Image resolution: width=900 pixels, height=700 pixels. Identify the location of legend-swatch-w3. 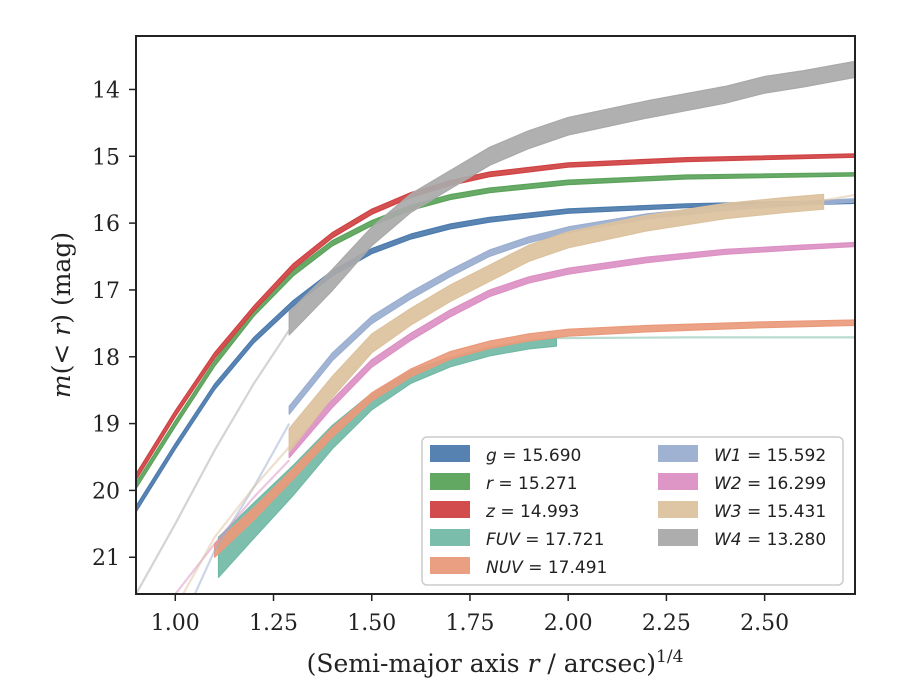
(678, 509).